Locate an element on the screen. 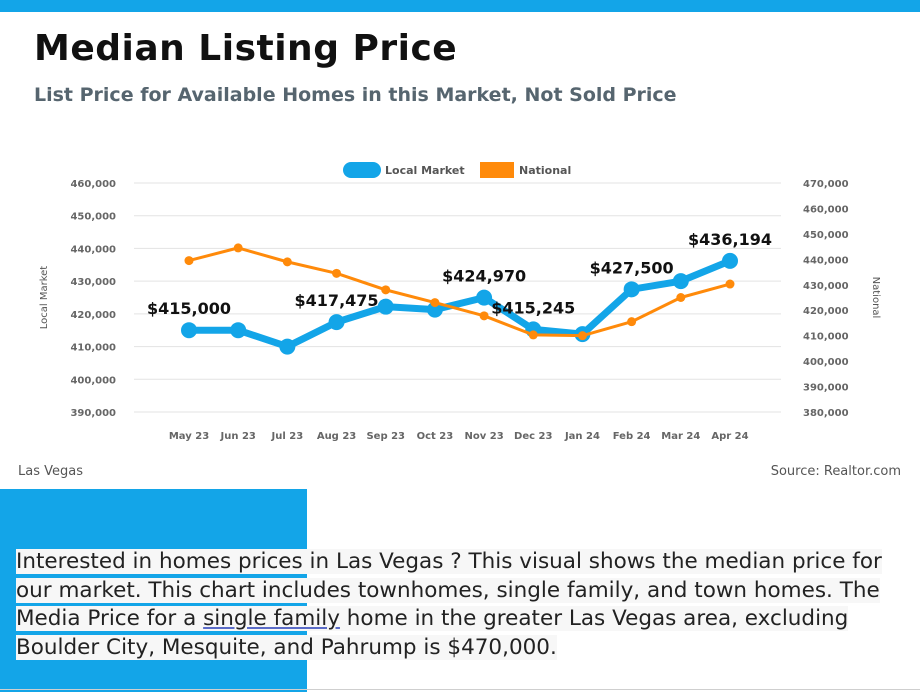 This screenshot has width=920, height=692. legend-label-local: Local Market is located at coordinates (425, 170).